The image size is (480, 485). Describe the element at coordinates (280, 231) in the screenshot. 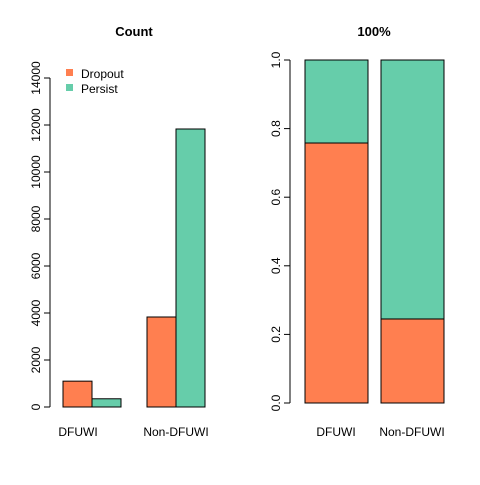

I see `percent-y-axis: 0.0 0.2 0.4 0.6 0.8 1.0` at that location.